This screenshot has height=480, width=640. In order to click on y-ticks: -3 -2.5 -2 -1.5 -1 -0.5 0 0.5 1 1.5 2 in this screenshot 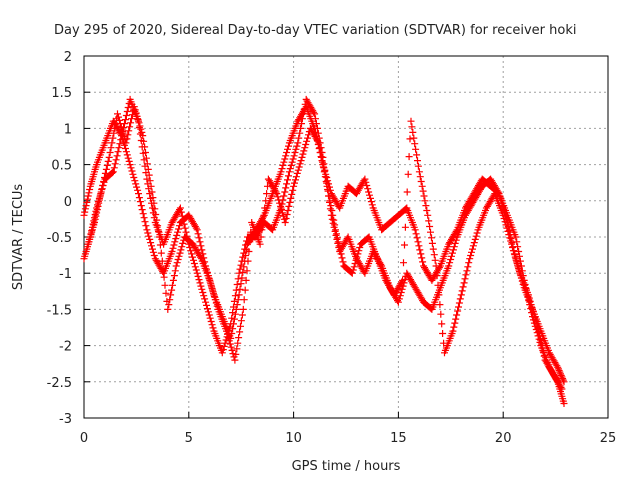, I will do `click(68, 238)`.